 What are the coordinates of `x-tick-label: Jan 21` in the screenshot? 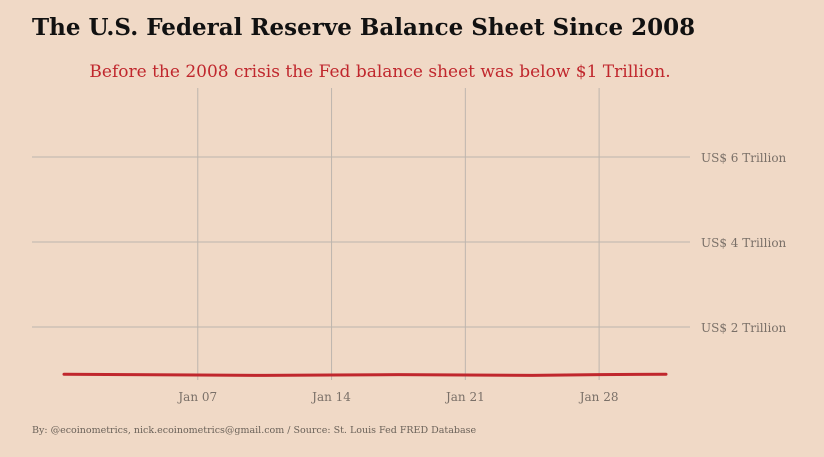 It's located at (464, 397).